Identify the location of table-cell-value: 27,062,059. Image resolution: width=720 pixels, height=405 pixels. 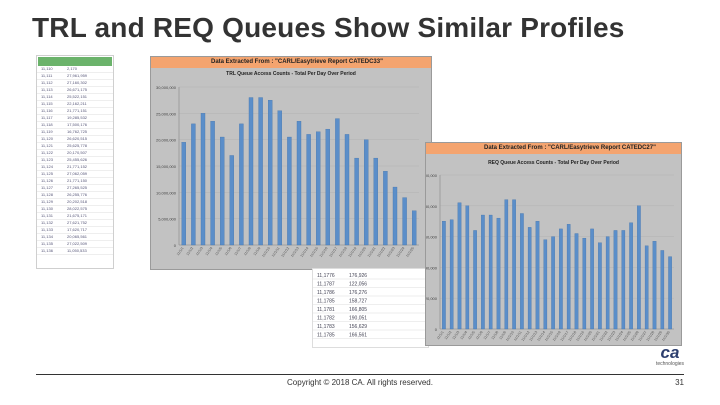
(77, 173).